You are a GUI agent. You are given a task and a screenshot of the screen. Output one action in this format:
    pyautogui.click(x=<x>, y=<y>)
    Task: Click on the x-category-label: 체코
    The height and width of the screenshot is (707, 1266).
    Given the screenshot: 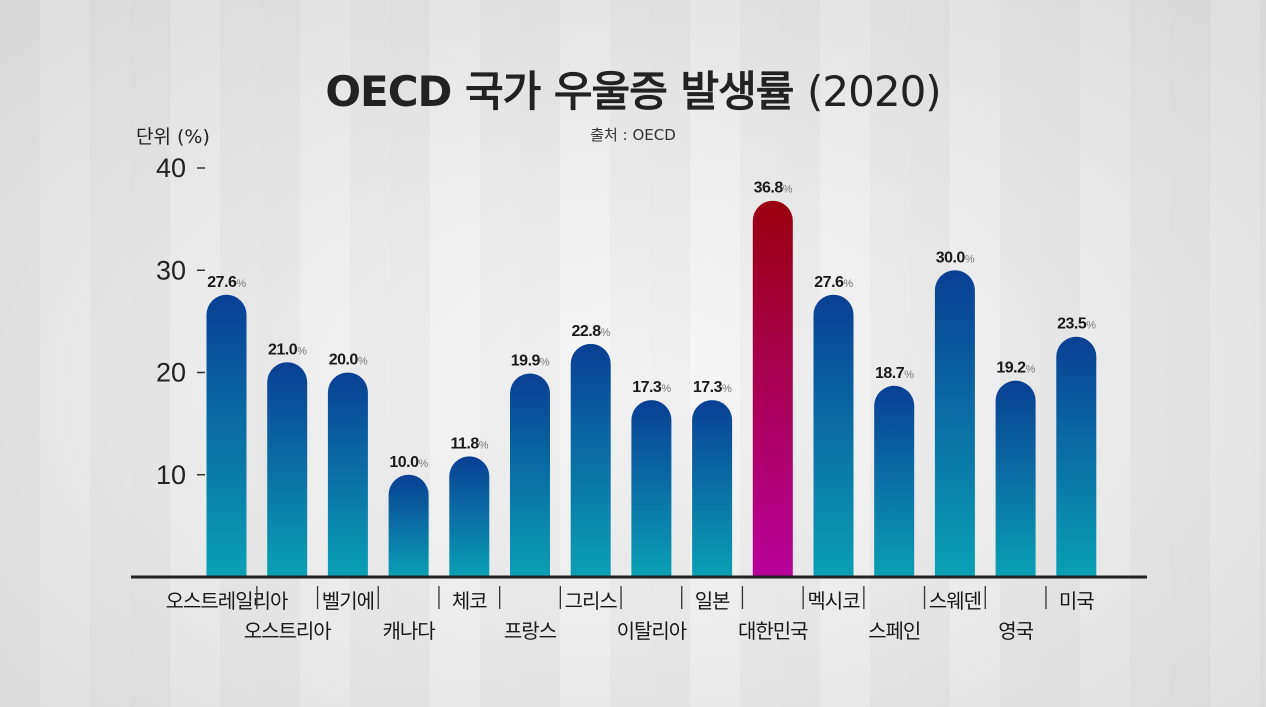 What is the action you would take?
    pyautogui.click(x=469, y=601)
    